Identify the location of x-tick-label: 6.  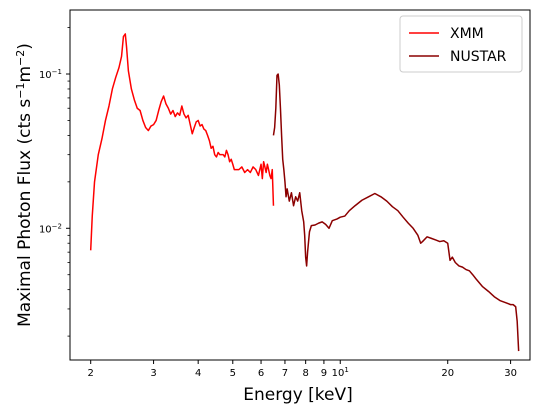
(261, 373).